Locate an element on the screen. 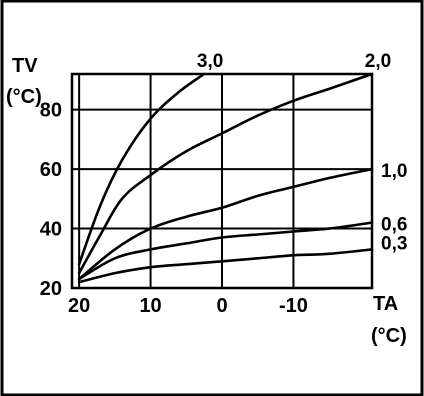 The height and width of the screenshot is (396, 424). x-tick-label: -10 is located at coordinates (293, 306).